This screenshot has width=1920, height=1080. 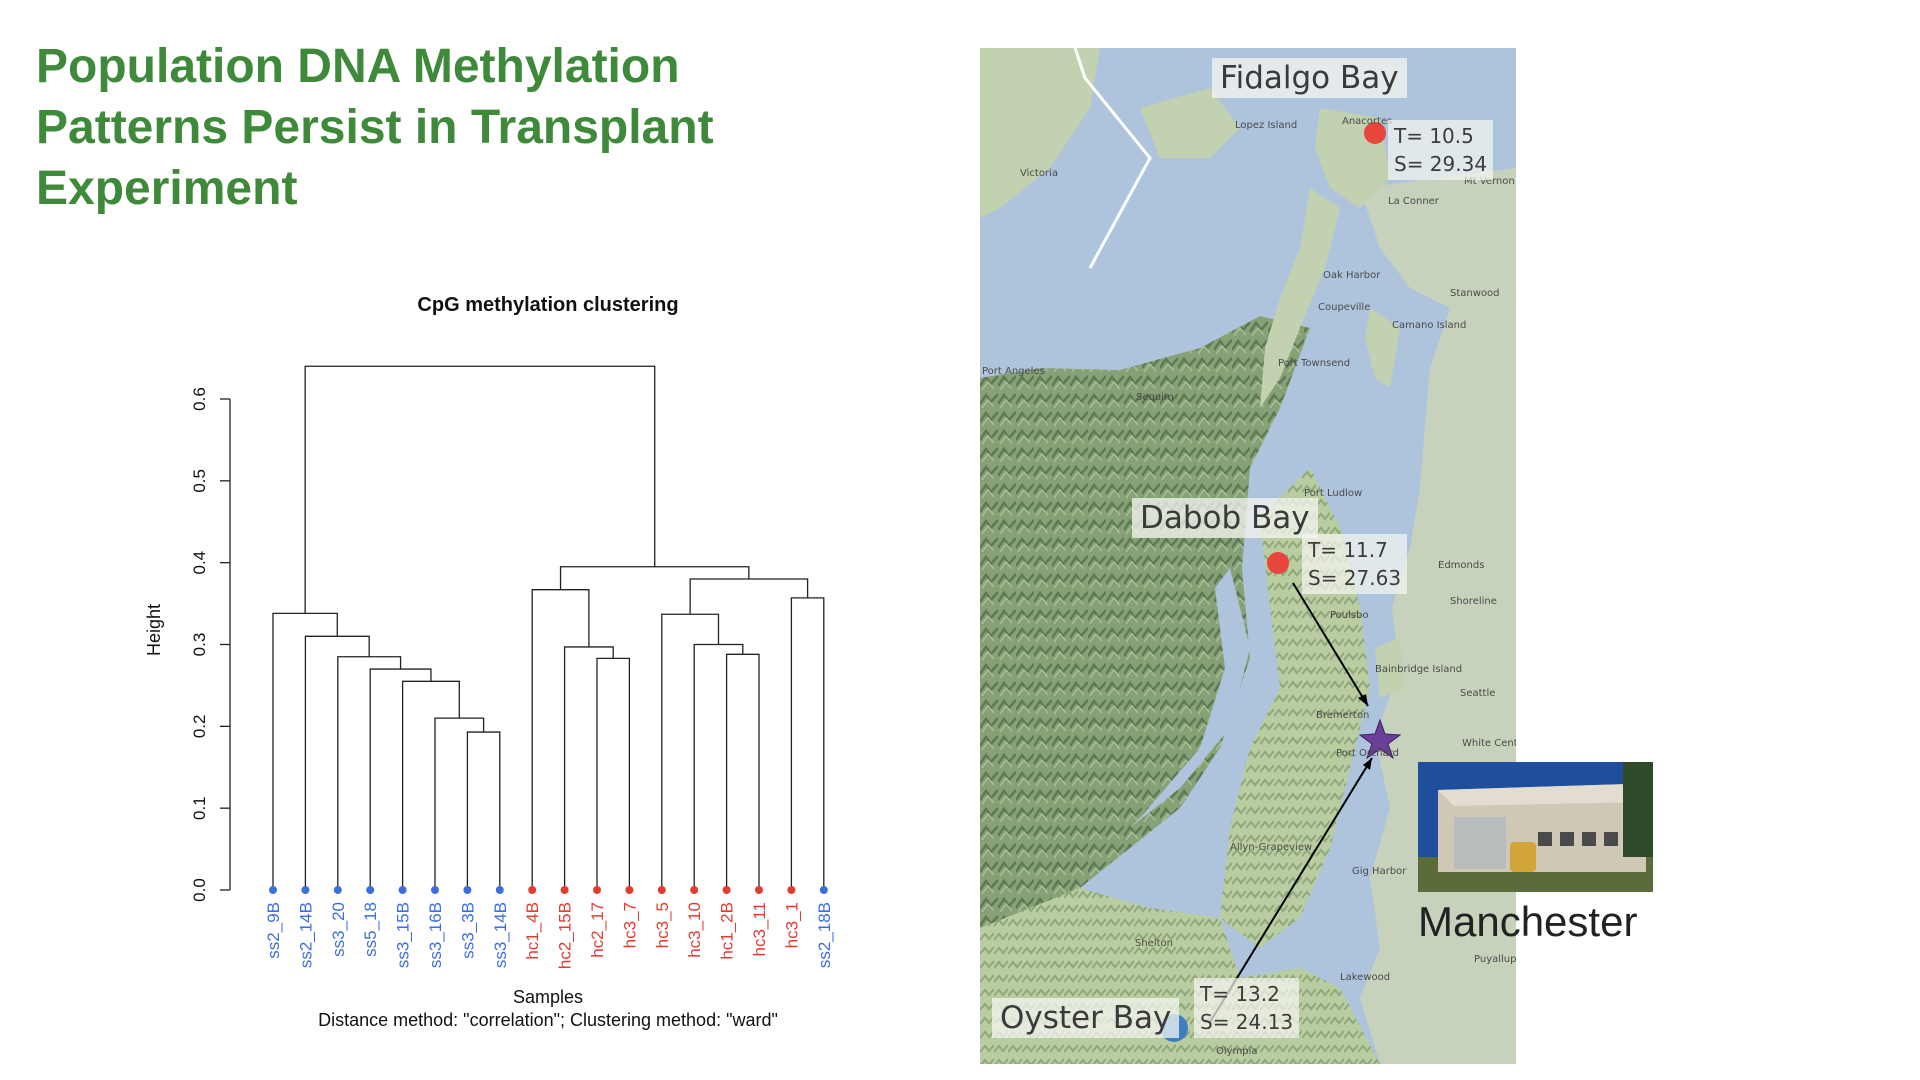 I want to click on slide-title-line-1: Population DNA Methylation, so click(x=358, y=66).